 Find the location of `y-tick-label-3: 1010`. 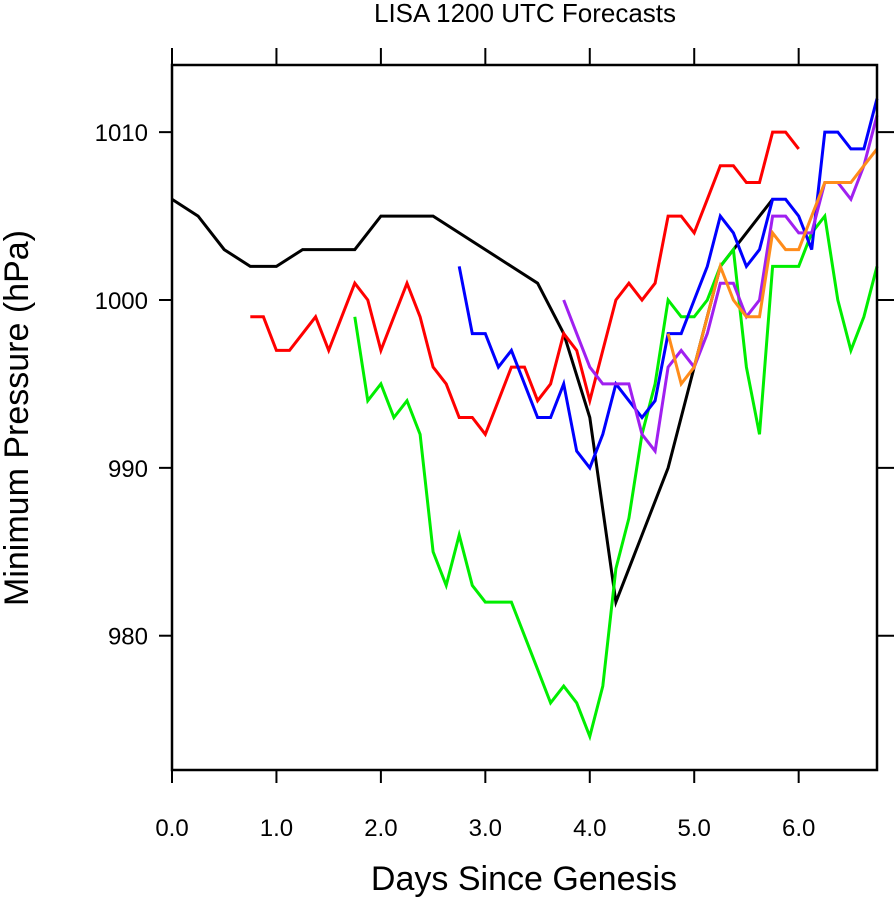

y-tick-label-3: 1010 is located at coordinates (121, 133).